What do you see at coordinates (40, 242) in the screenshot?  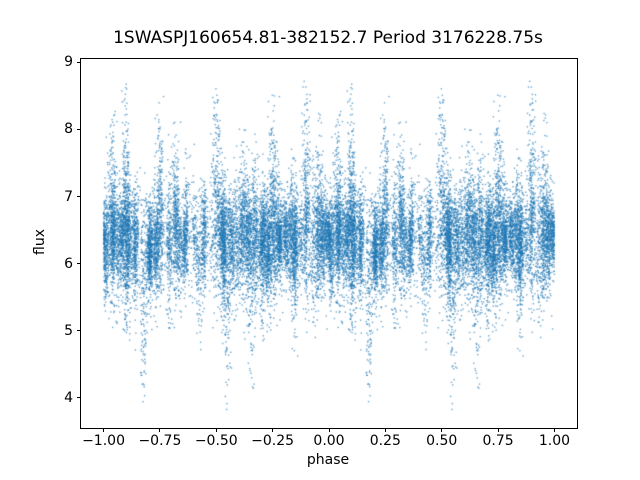 I see `y-axis-label: flux` at bounding box center [40, 242].